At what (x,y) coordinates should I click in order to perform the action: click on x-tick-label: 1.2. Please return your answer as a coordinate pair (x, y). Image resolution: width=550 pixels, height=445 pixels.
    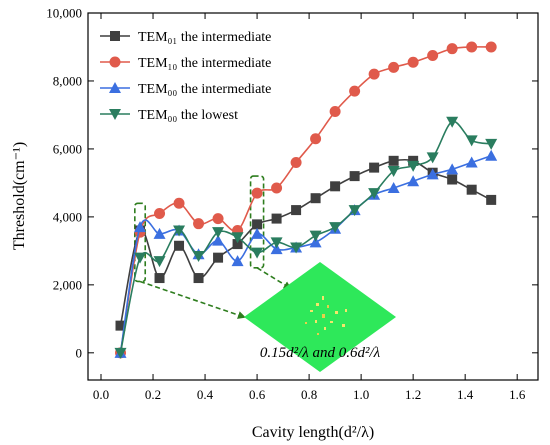
    Looking at the image, I should click on (413, 394).